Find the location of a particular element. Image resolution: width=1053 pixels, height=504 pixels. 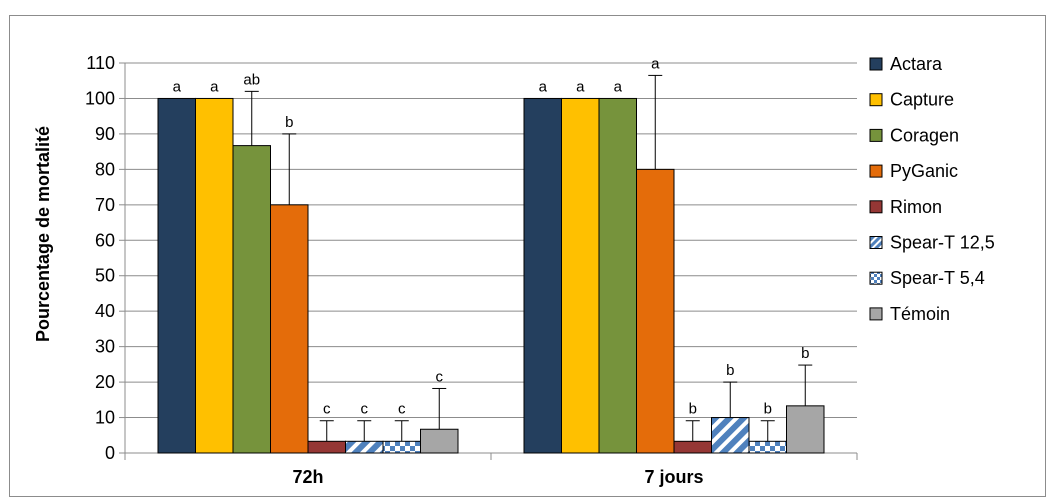

y-tick-label: 110 is located at coordinates (100, 63).